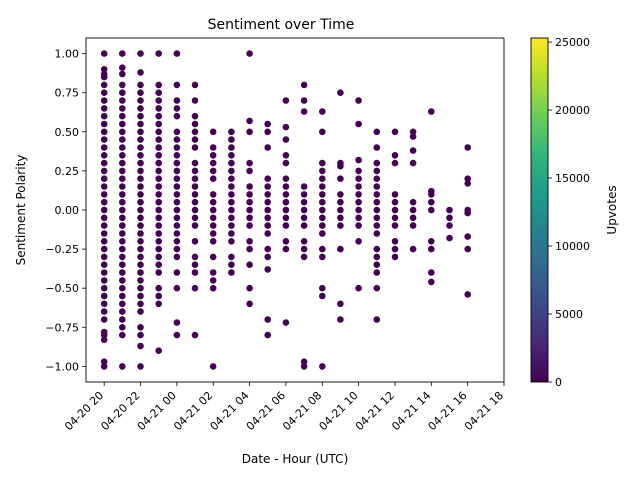 The height and width of the screenshot is (480, 640). Describe the element at coordinates (21, 210) in the screenshot. I see `y-axis-label: Sentiment Polarity` at that location.